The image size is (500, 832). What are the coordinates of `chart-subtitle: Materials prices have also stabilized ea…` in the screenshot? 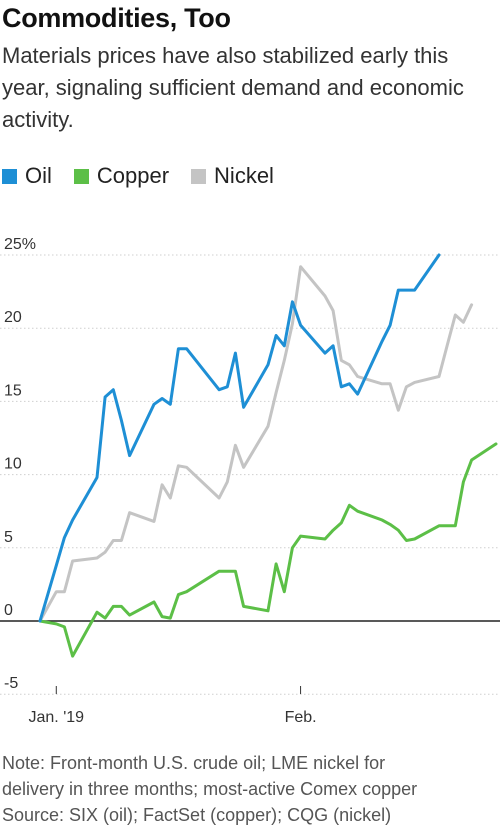 It's located at (233, 87).